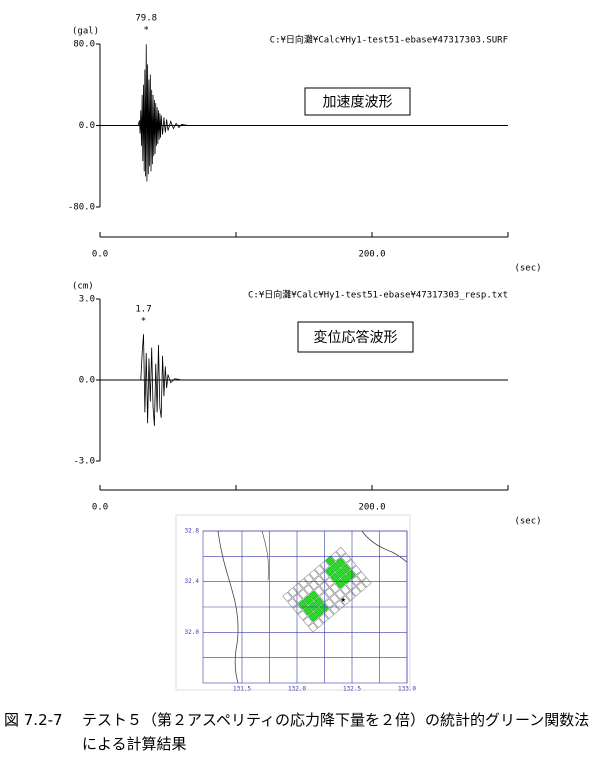 The width and height of the screenshot is (600, 775). What do you see at coordinates (407, 689) in the screenshot?
I see `x-tick-label: 133.0` at bounding box center [407, 689].